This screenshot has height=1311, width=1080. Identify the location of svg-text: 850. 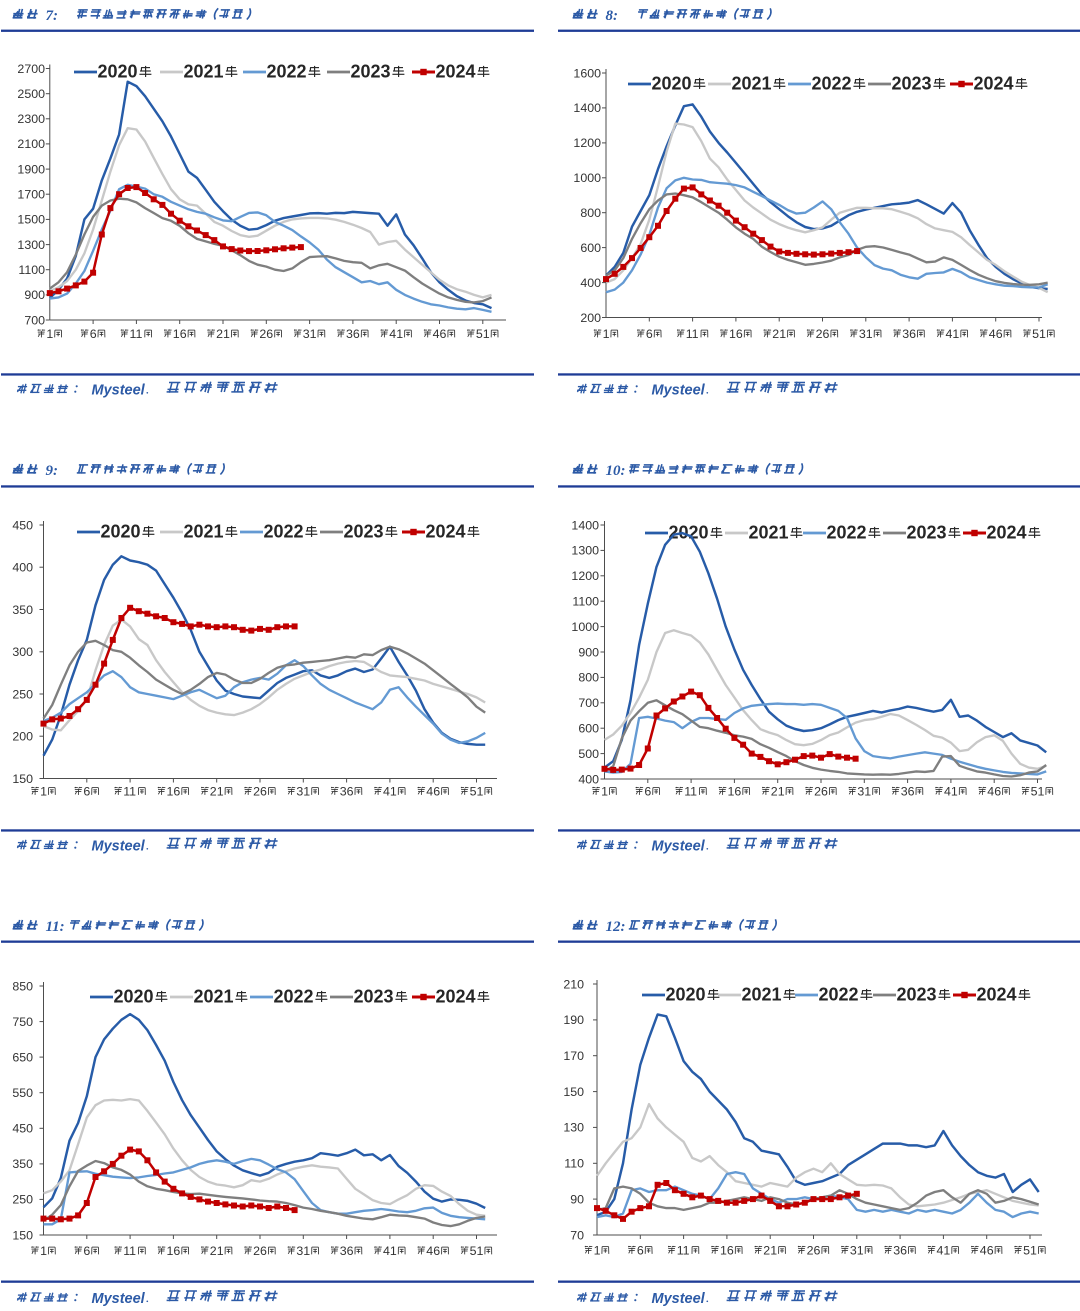
(22, 986).